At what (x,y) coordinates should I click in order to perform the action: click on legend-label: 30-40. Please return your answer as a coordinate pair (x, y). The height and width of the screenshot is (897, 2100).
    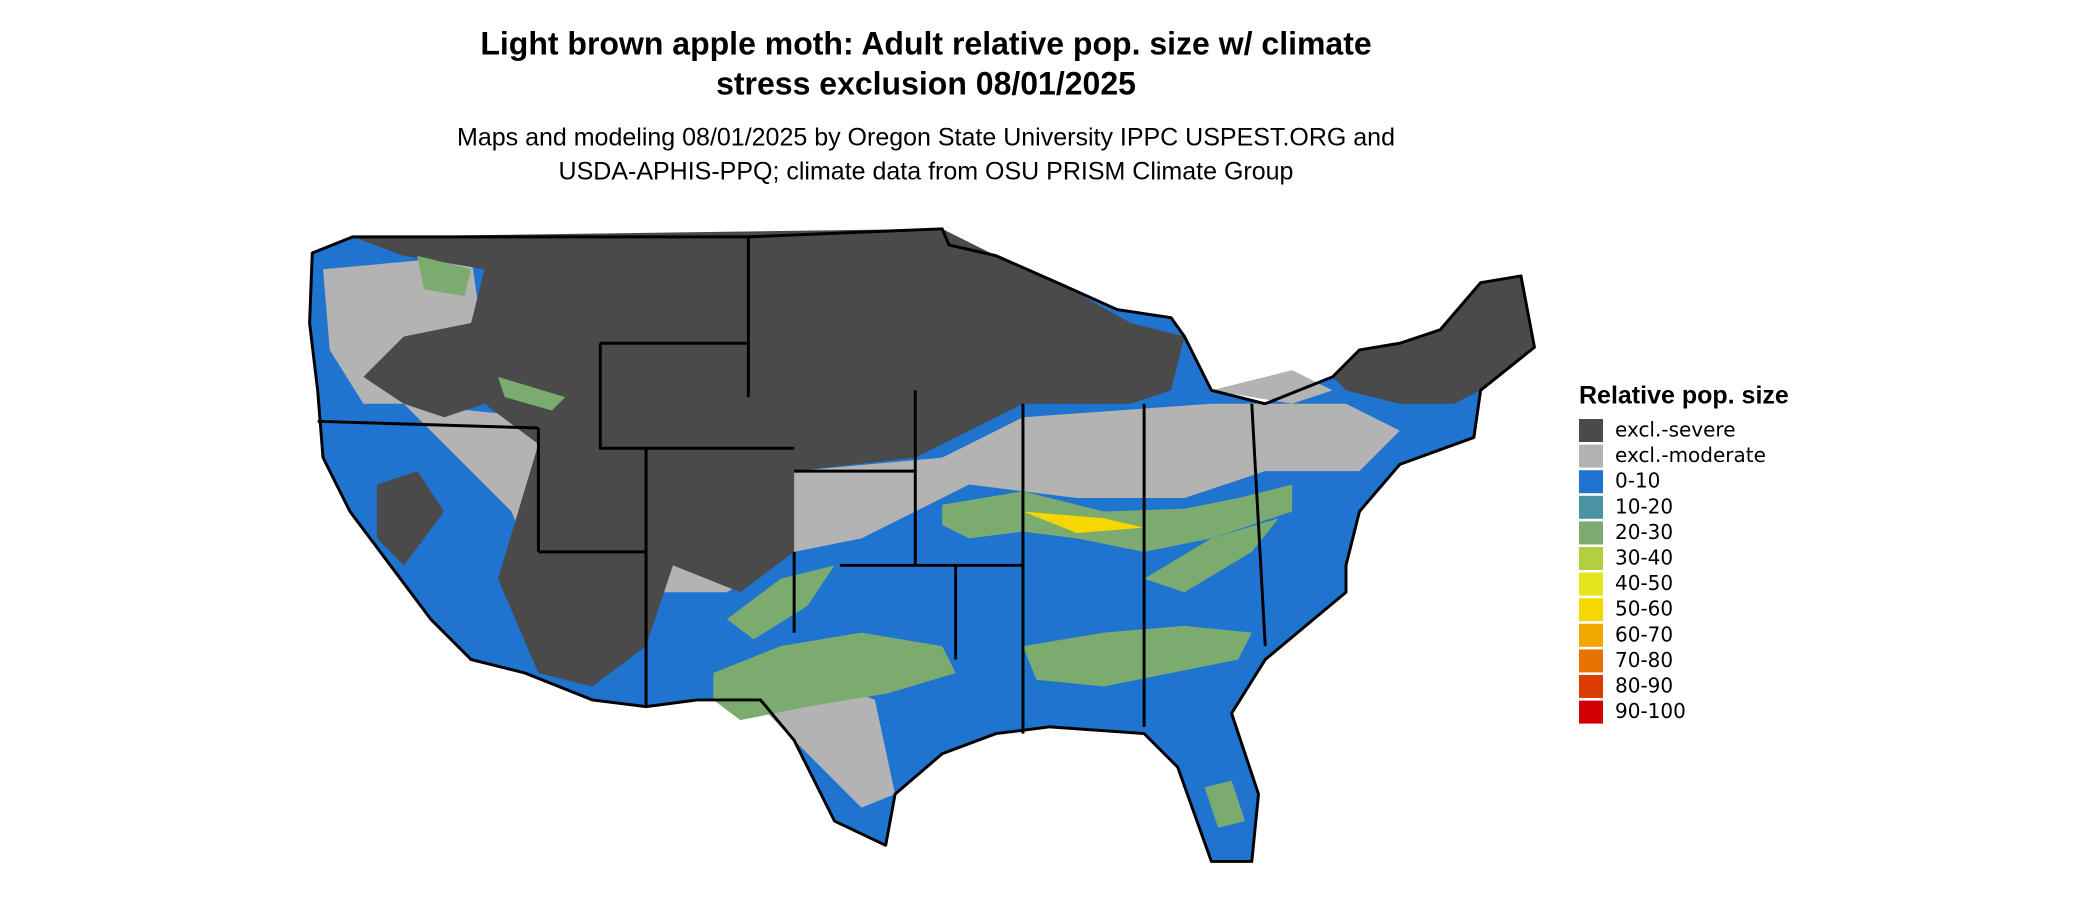
    Looking at the image, I should click on (1644, 558).